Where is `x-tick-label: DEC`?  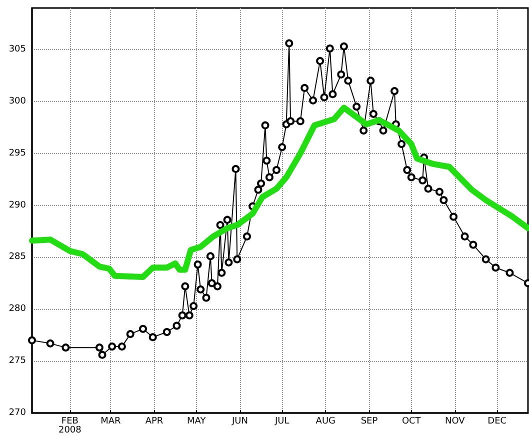
x-tick-label: DEC is located at coordinates (497, 421).